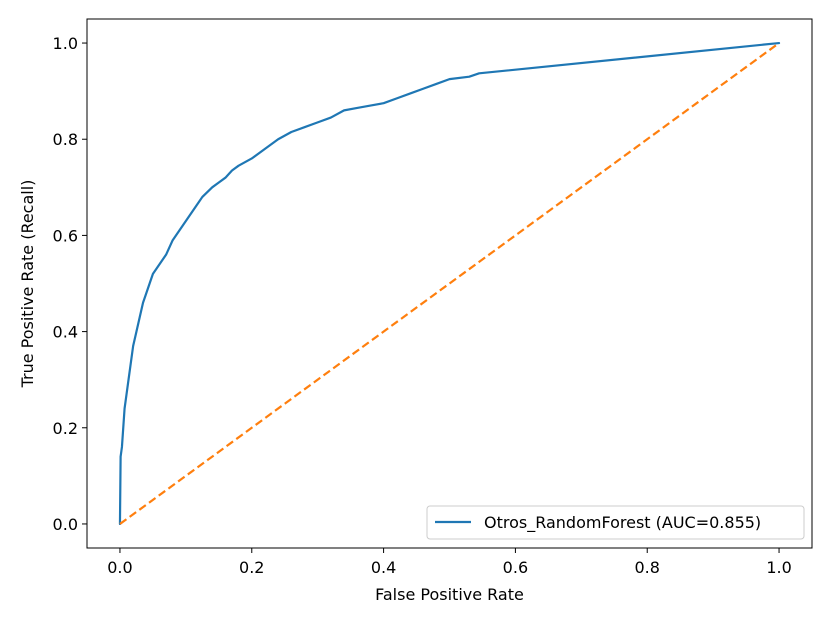 The width and height of the screenshot is (832, 624). I want to click on y-tick-label: 0.8, so click(65, 139).